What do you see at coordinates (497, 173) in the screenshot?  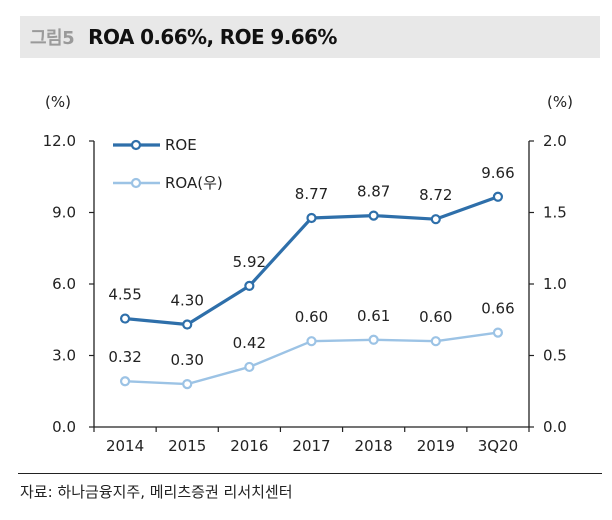 I see `data-label-roe: 9.66` at bounding box center [497, 173].